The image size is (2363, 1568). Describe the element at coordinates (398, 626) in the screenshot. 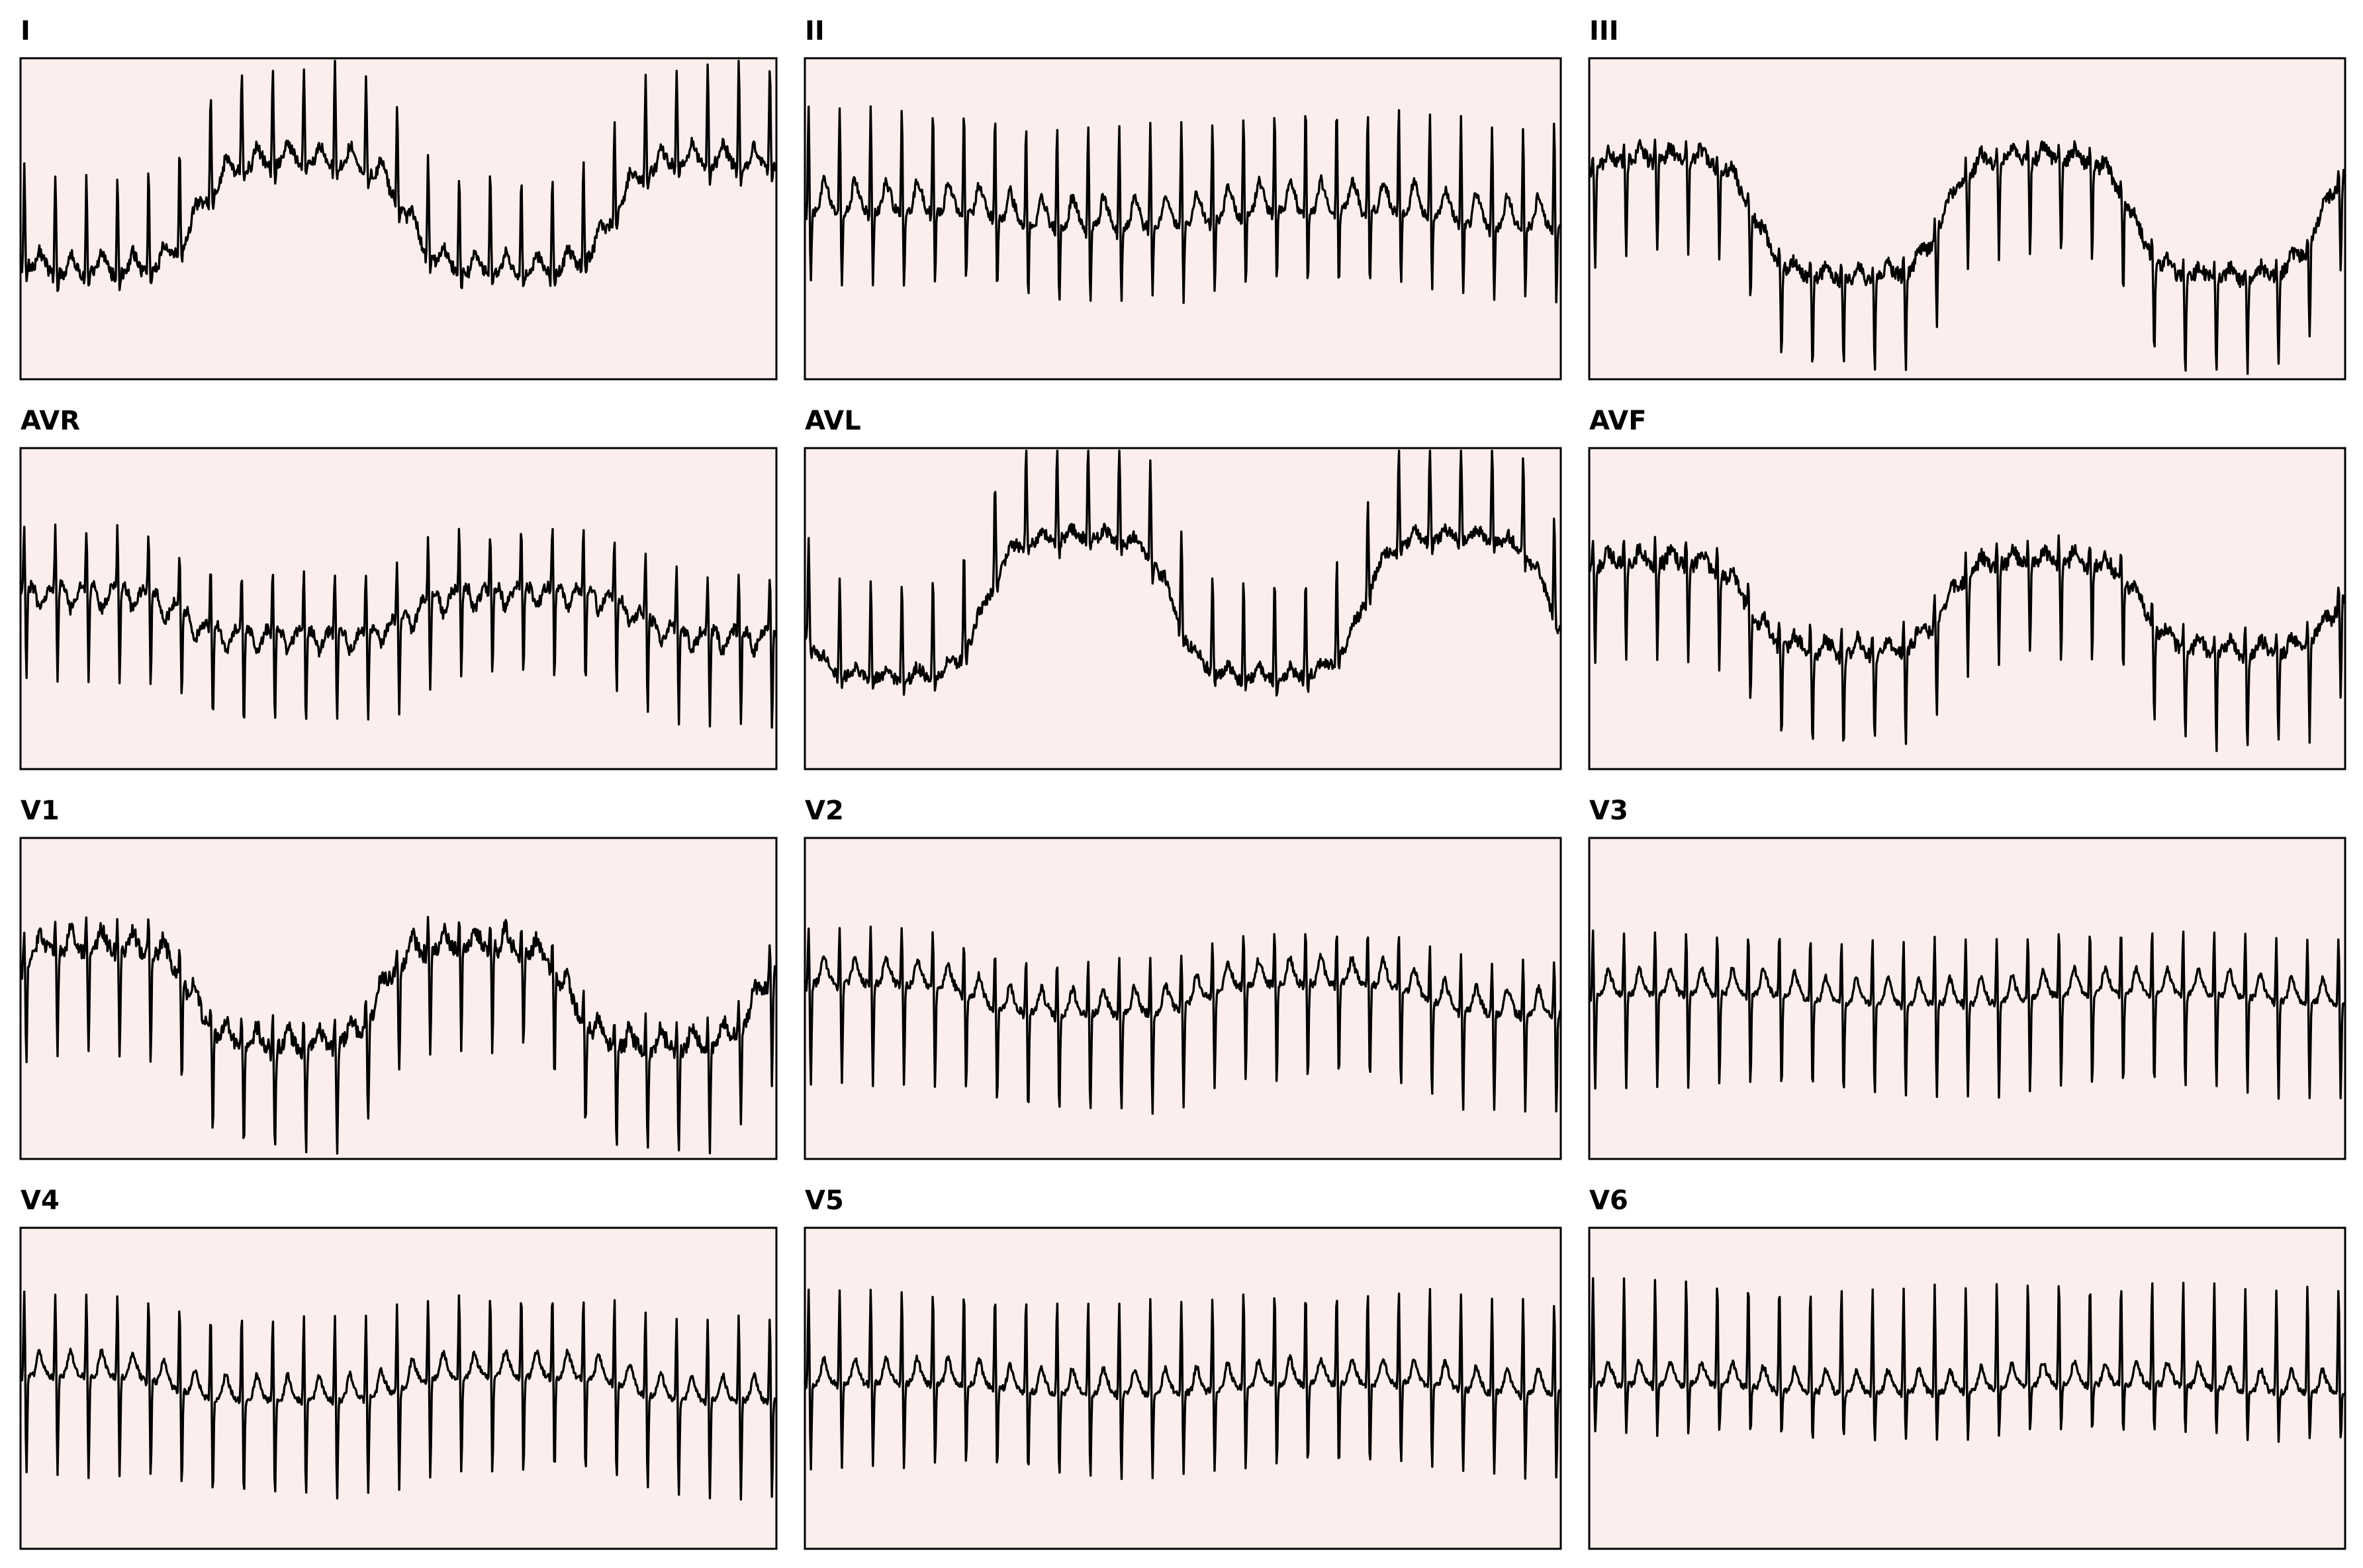

I see `ecg-trace-avr` at that location.